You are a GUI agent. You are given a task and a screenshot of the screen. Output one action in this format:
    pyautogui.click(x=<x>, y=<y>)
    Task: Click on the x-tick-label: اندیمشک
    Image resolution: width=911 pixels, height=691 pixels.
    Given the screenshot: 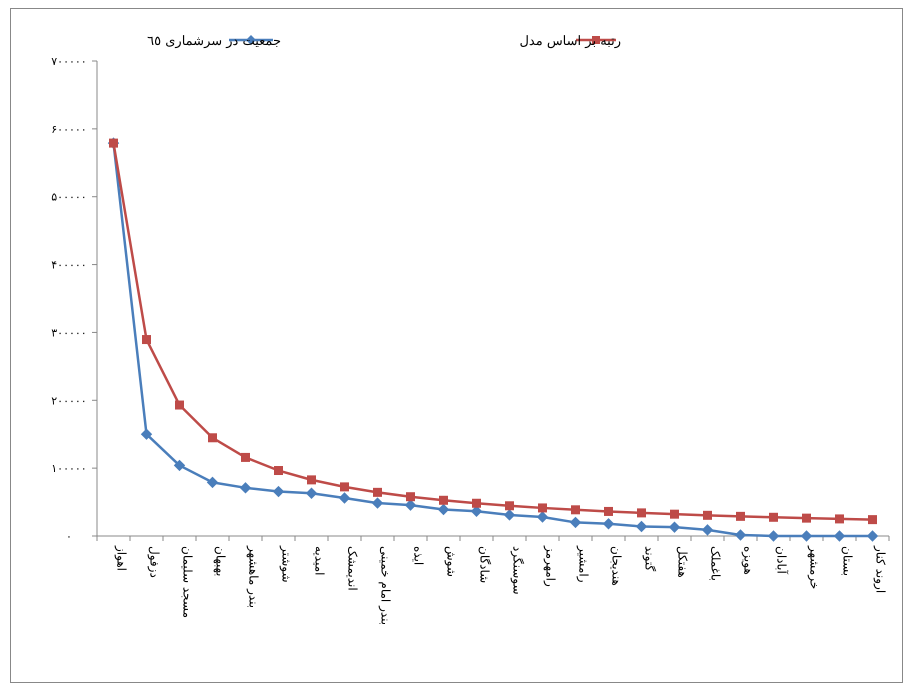 What is the action you would take?
    pyautogui.click(x=353, y=568)
    